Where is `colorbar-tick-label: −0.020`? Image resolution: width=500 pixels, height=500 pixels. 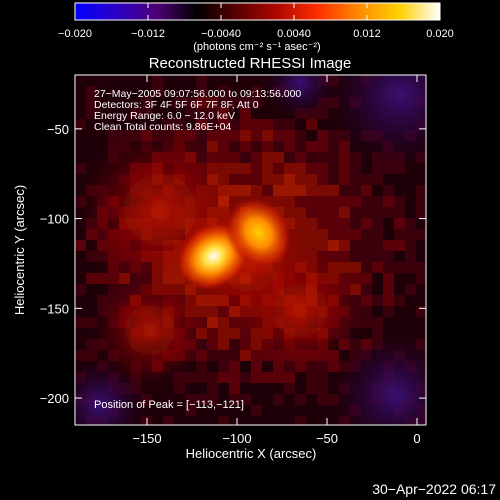
colorbar-tick-label: −0.020 is located at coordinates (75, 34).